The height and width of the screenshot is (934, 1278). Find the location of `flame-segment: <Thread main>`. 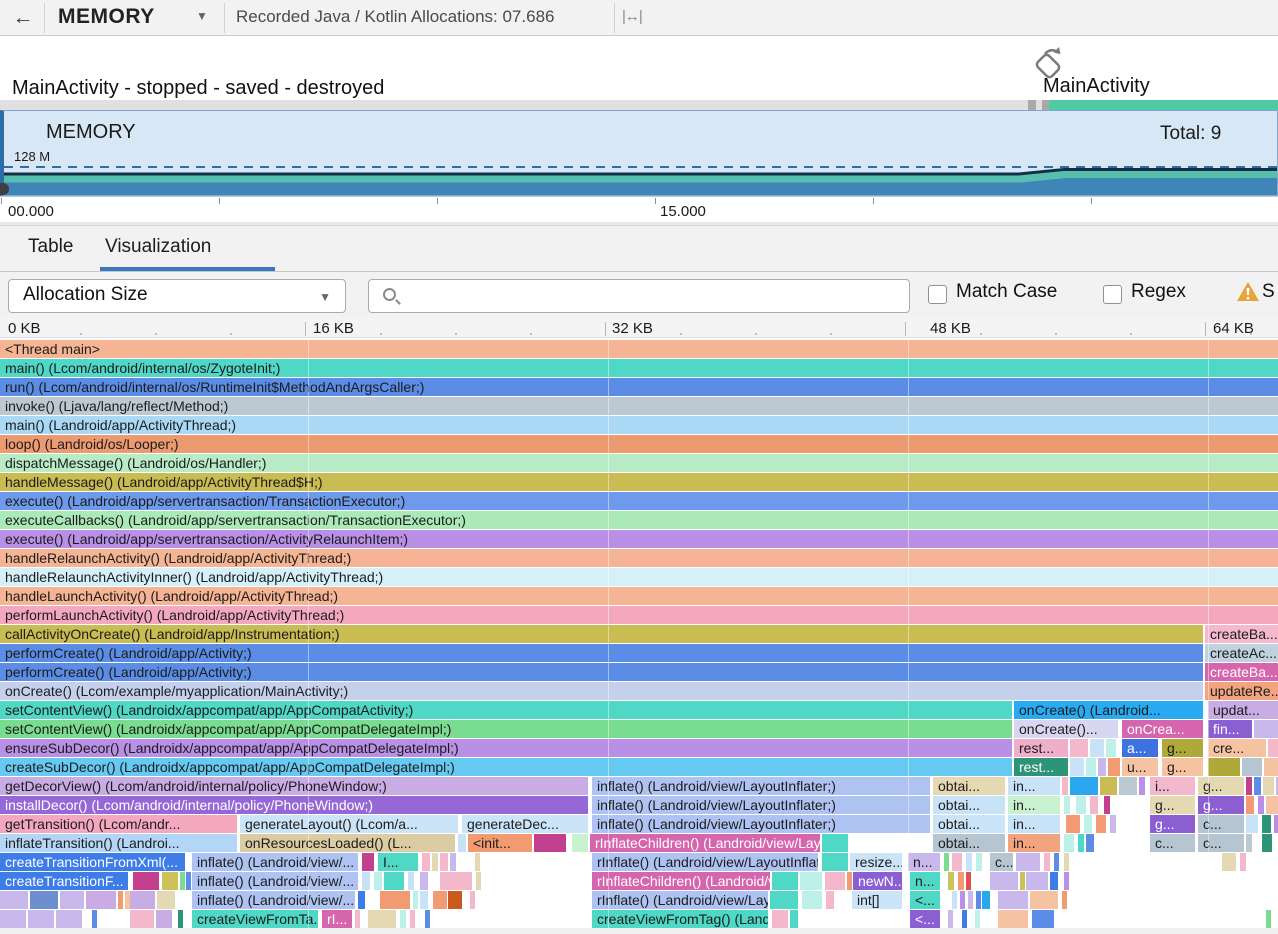

flame-segment: <Thread main> is located at coordinates (639, 349).